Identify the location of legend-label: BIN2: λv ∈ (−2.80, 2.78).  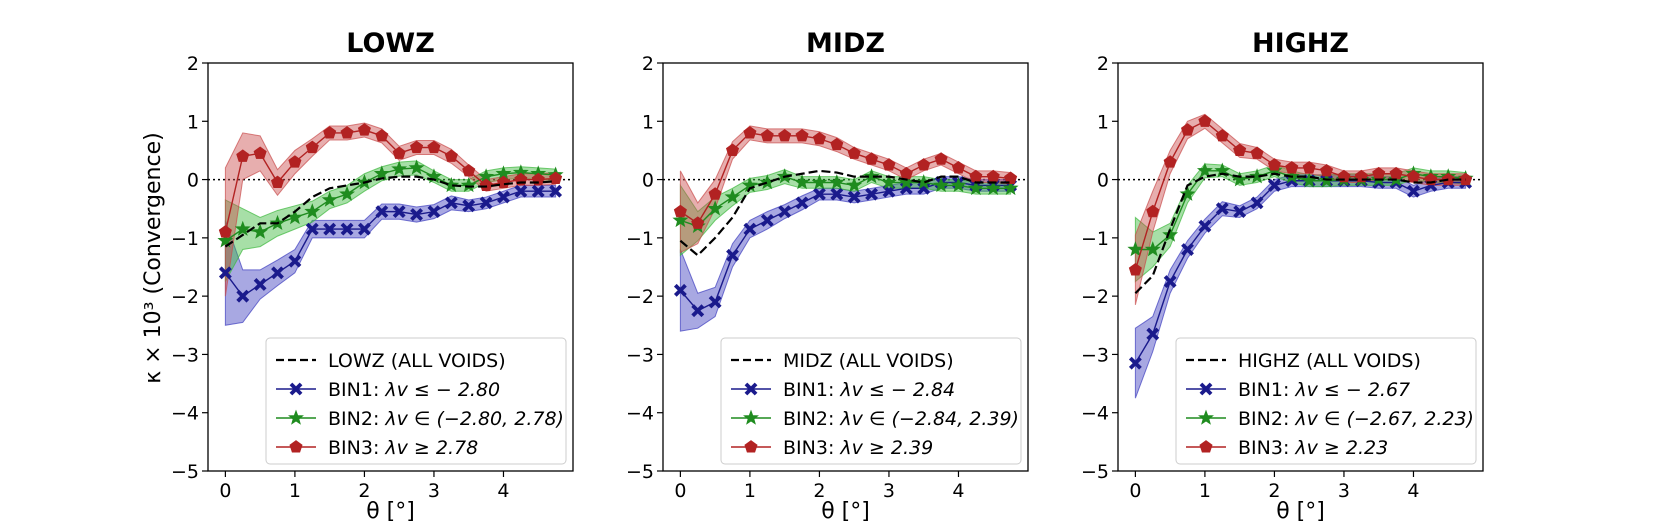
(446, 419).